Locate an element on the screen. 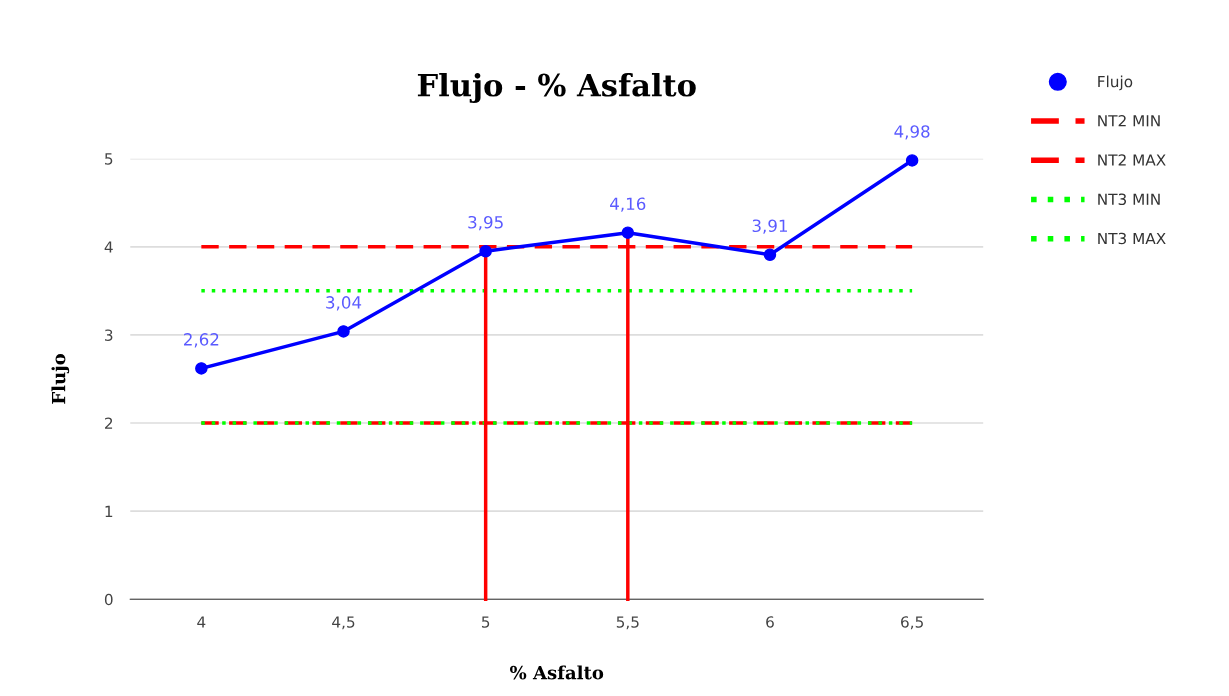  x-axis-title: % Asfalto is located at coordinates (557, 672).